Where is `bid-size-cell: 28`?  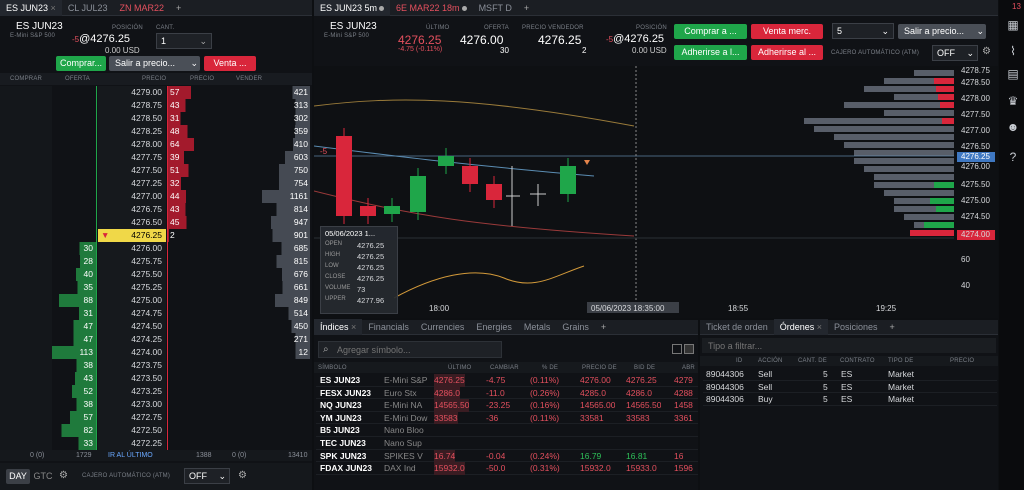
bid-size-cell: 28 is located at coordinates (74, 261).